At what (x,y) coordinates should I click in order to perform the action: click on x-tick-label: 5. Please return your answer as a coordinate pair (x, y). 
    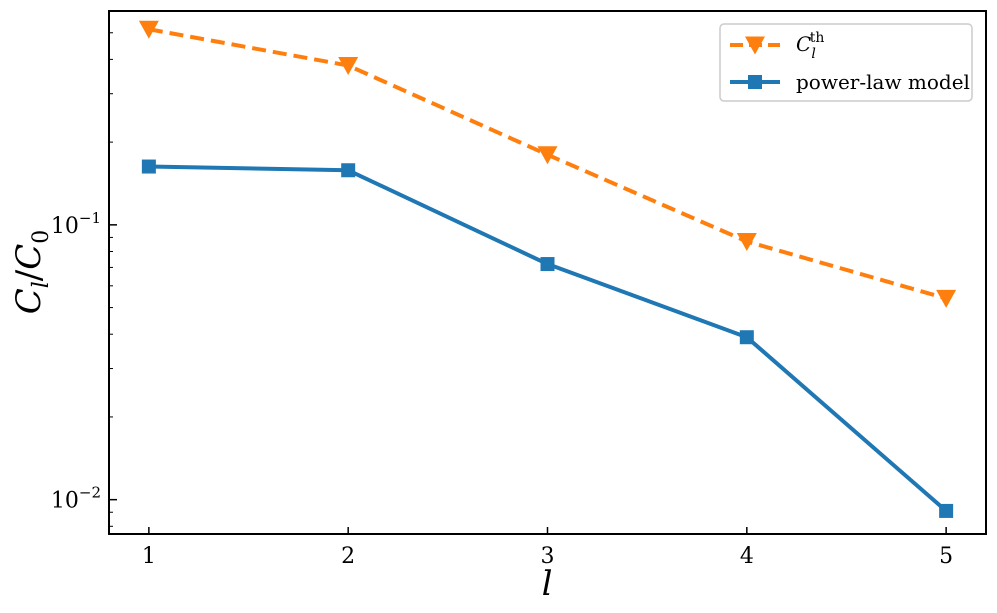
    Looking at the image, I should click on (946, 556).